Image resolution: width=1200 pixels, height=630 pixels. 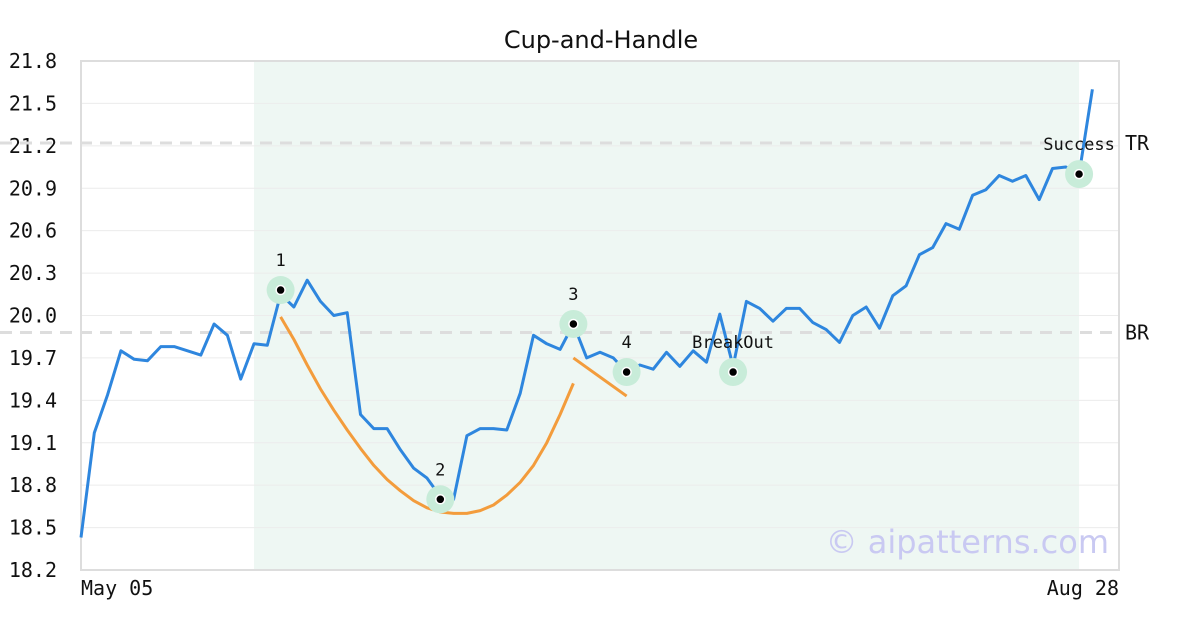 What do you see at coordinates (33, 570) in the screenshot?
I see `y-tick-label: 18.2` at bounding box center [33, 570].